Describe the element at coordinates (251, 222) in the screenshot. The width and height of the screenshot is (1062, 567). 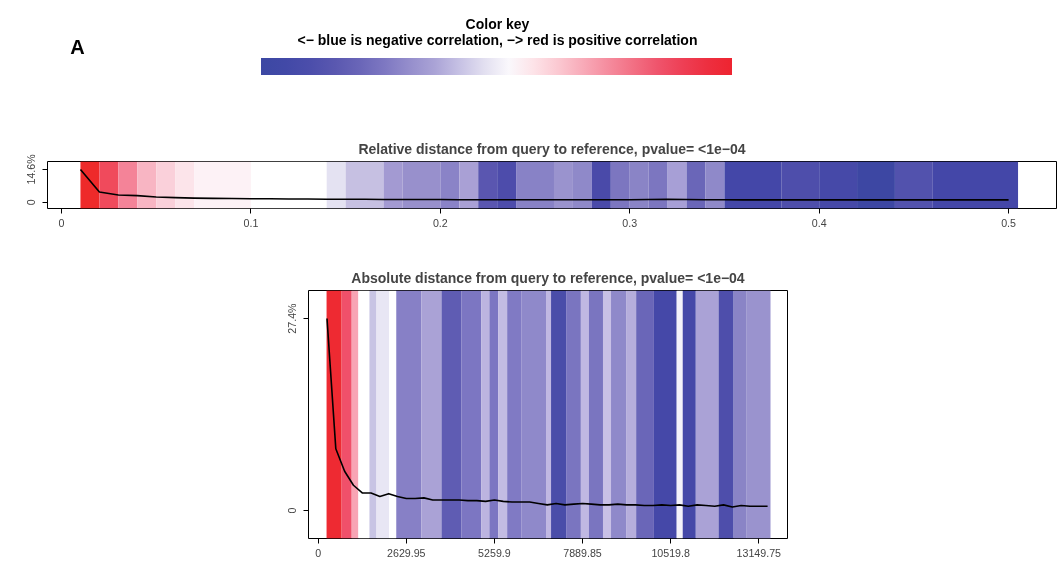
I see `x-tick-label: 0.1` at that location.